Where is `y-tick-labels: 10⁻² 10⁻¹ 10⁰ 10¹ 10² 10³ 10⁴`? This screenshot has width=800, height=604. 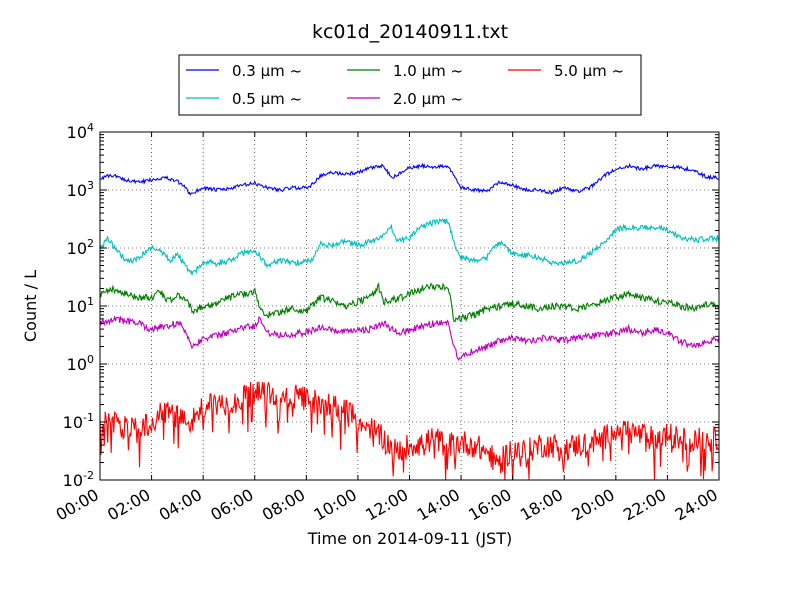
y-tick-labels: 10⁻² 10⁻¹ 10⁰ 10¹ 10² 10³ 10⁴ is located at coordinates (78, 305).